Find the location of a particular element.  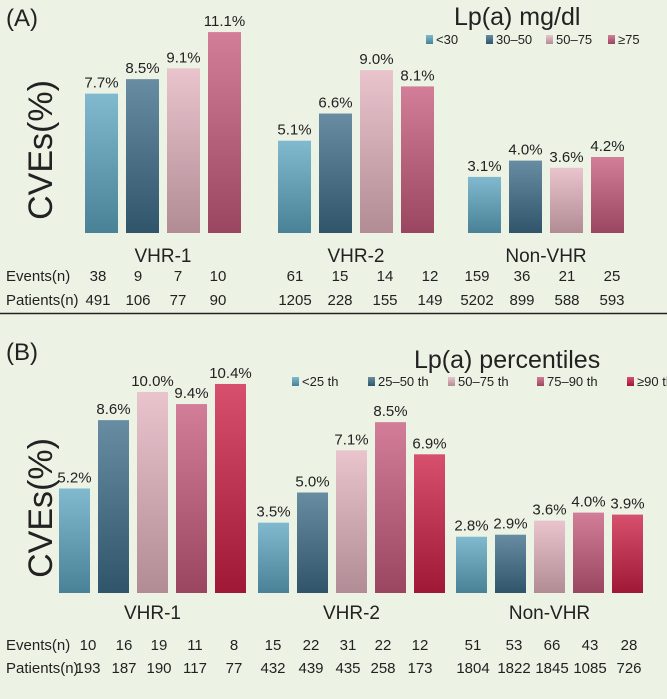

events-cell: 38 is located at coordinates (98, 276).